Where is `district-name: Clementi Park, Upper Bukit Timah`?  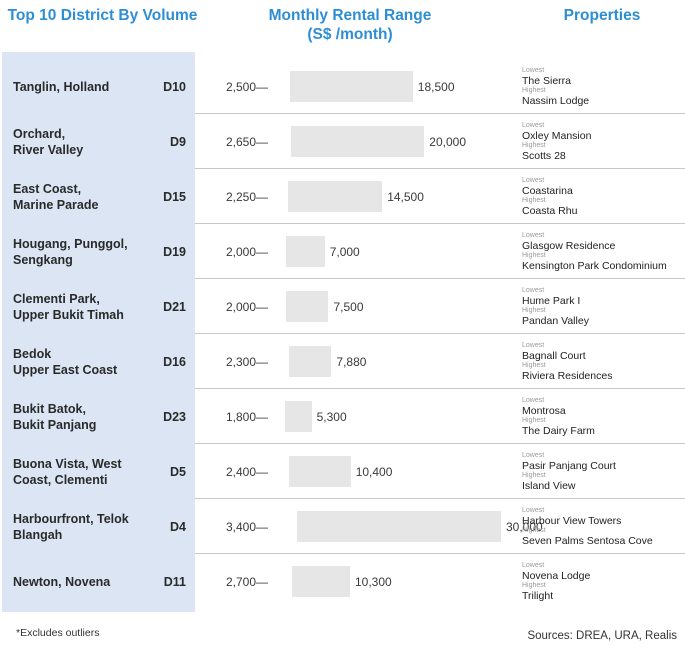 district-name: Clementi Park, Upper Bukit Timah is located at coordinates (68, 306).